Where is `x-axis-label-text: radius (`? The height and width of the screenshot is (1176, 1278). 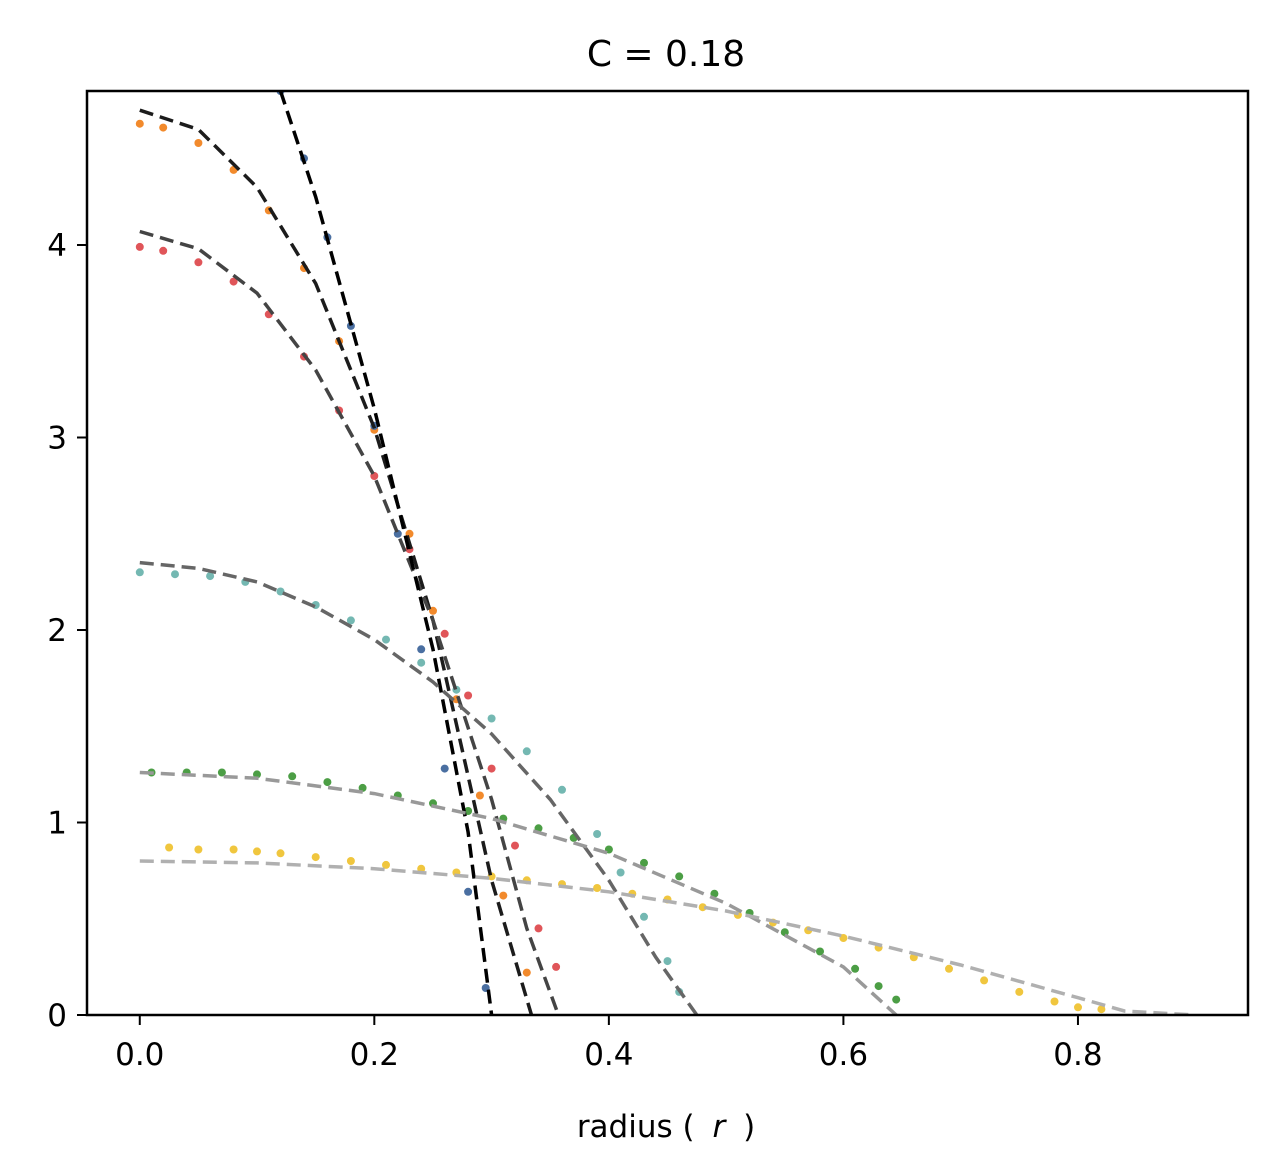 x-axis-label-text: radius ( is located at coordinates (636, 1127).